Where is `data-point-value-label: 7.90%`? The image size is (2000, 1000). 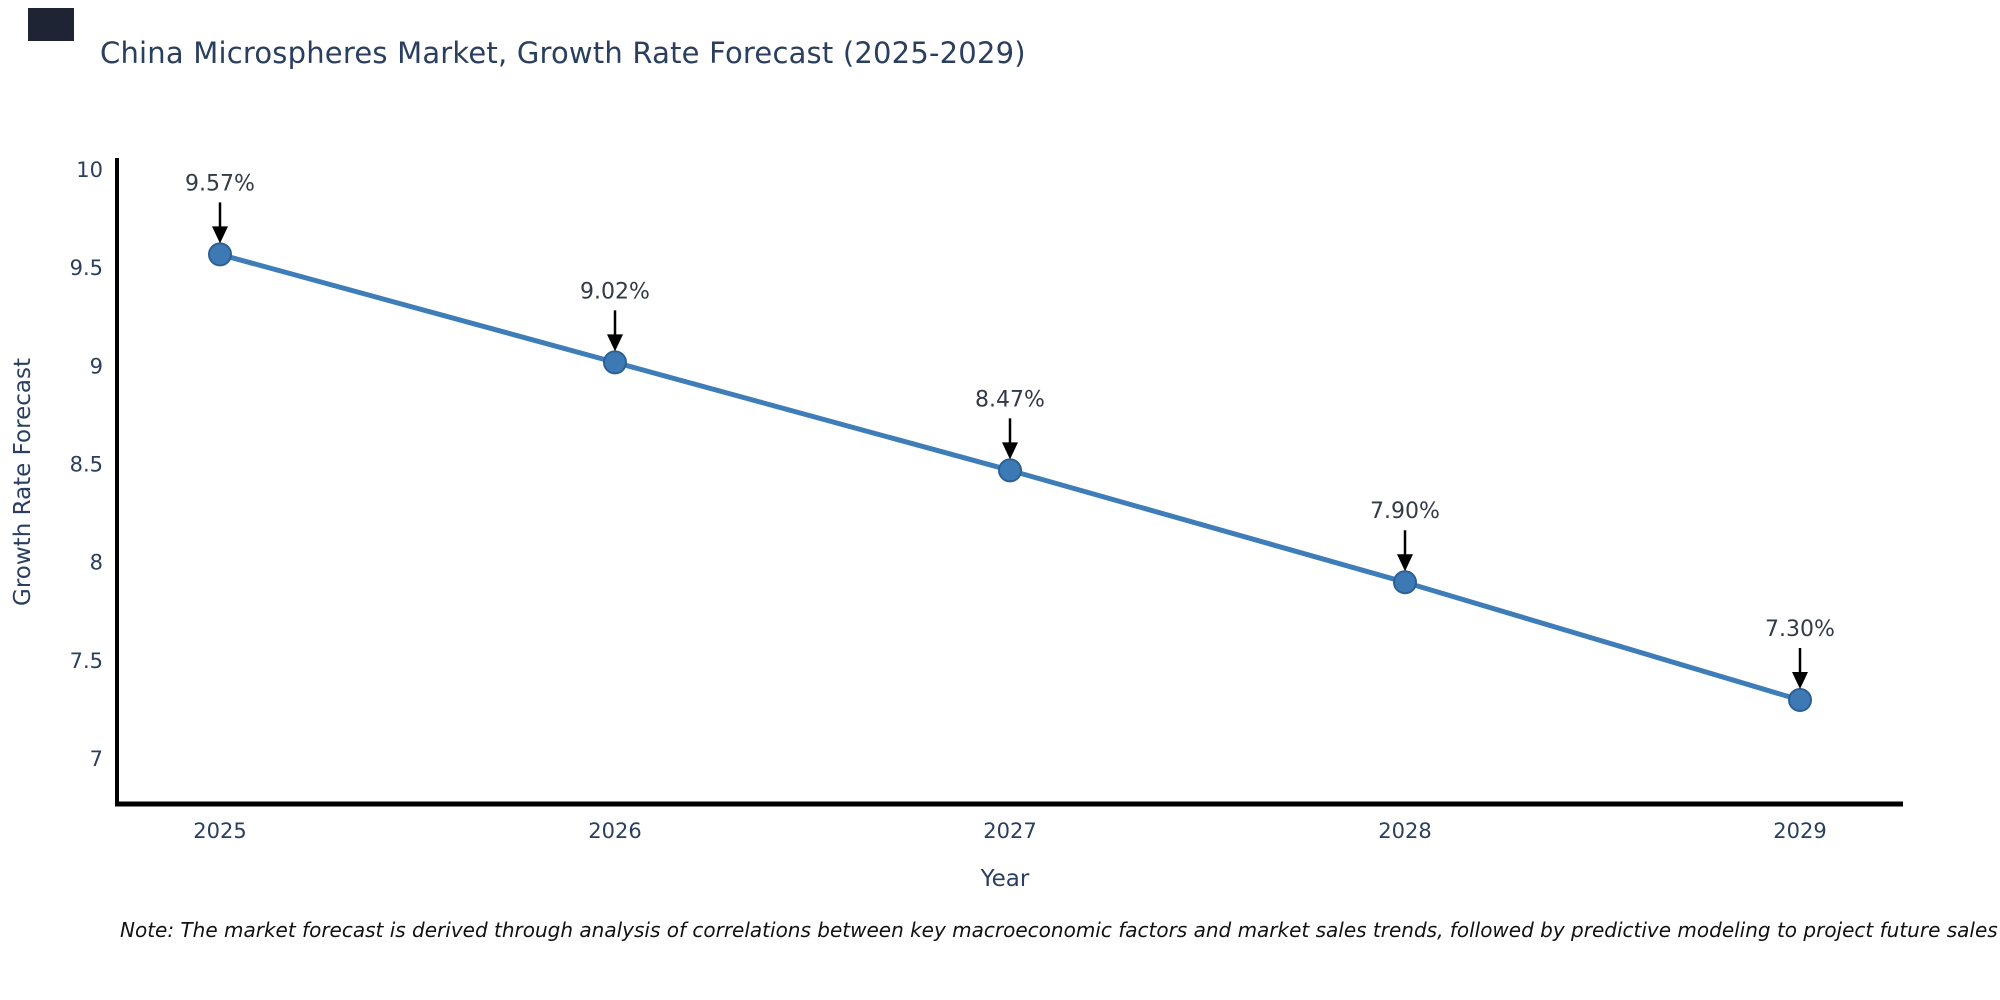 data-point-value-label: 7.90% is located at coordinates (1405, 511).